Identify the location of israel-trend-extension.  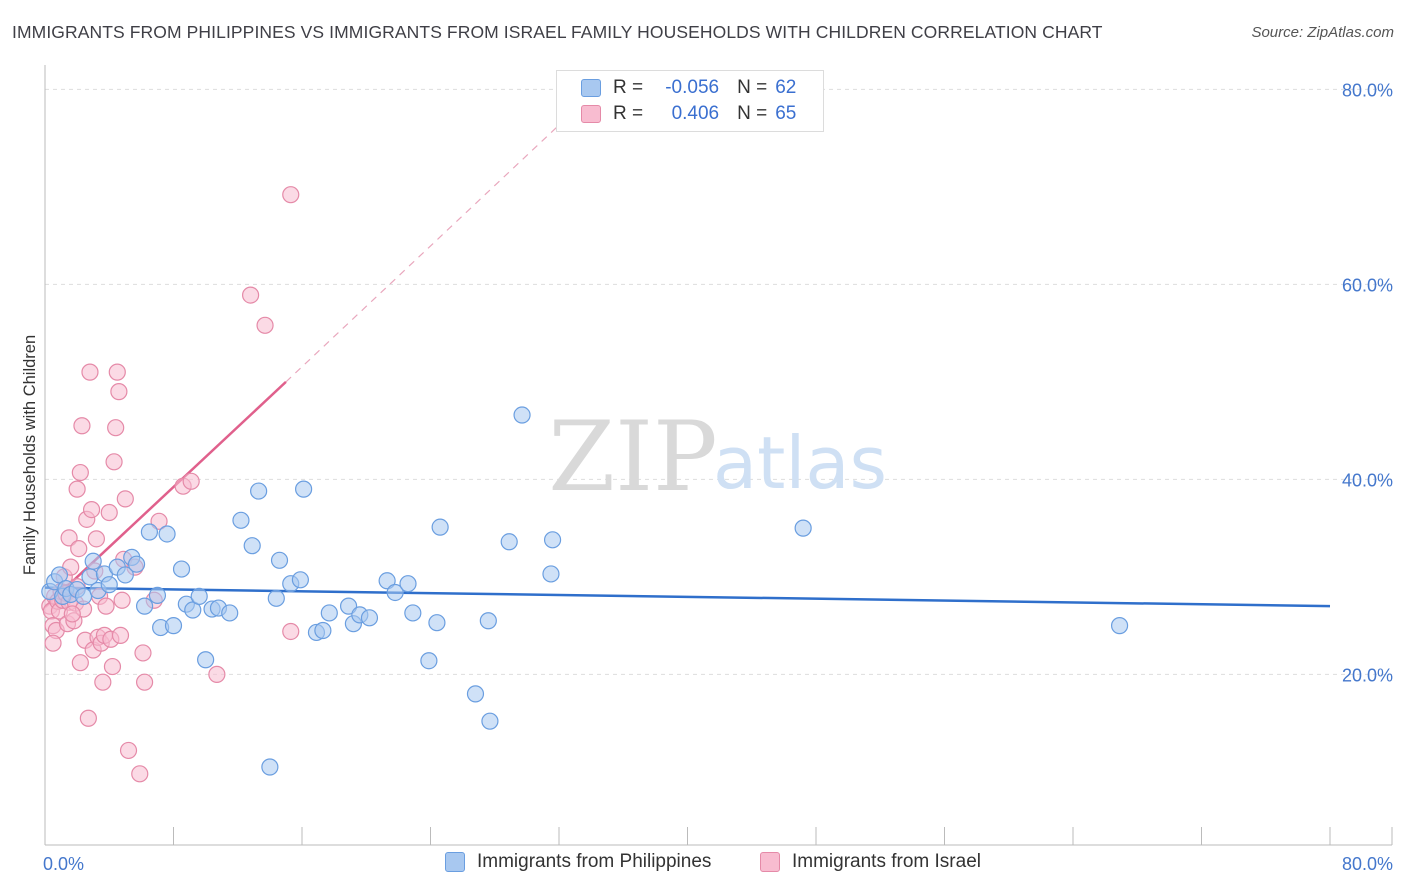
(433, 243).